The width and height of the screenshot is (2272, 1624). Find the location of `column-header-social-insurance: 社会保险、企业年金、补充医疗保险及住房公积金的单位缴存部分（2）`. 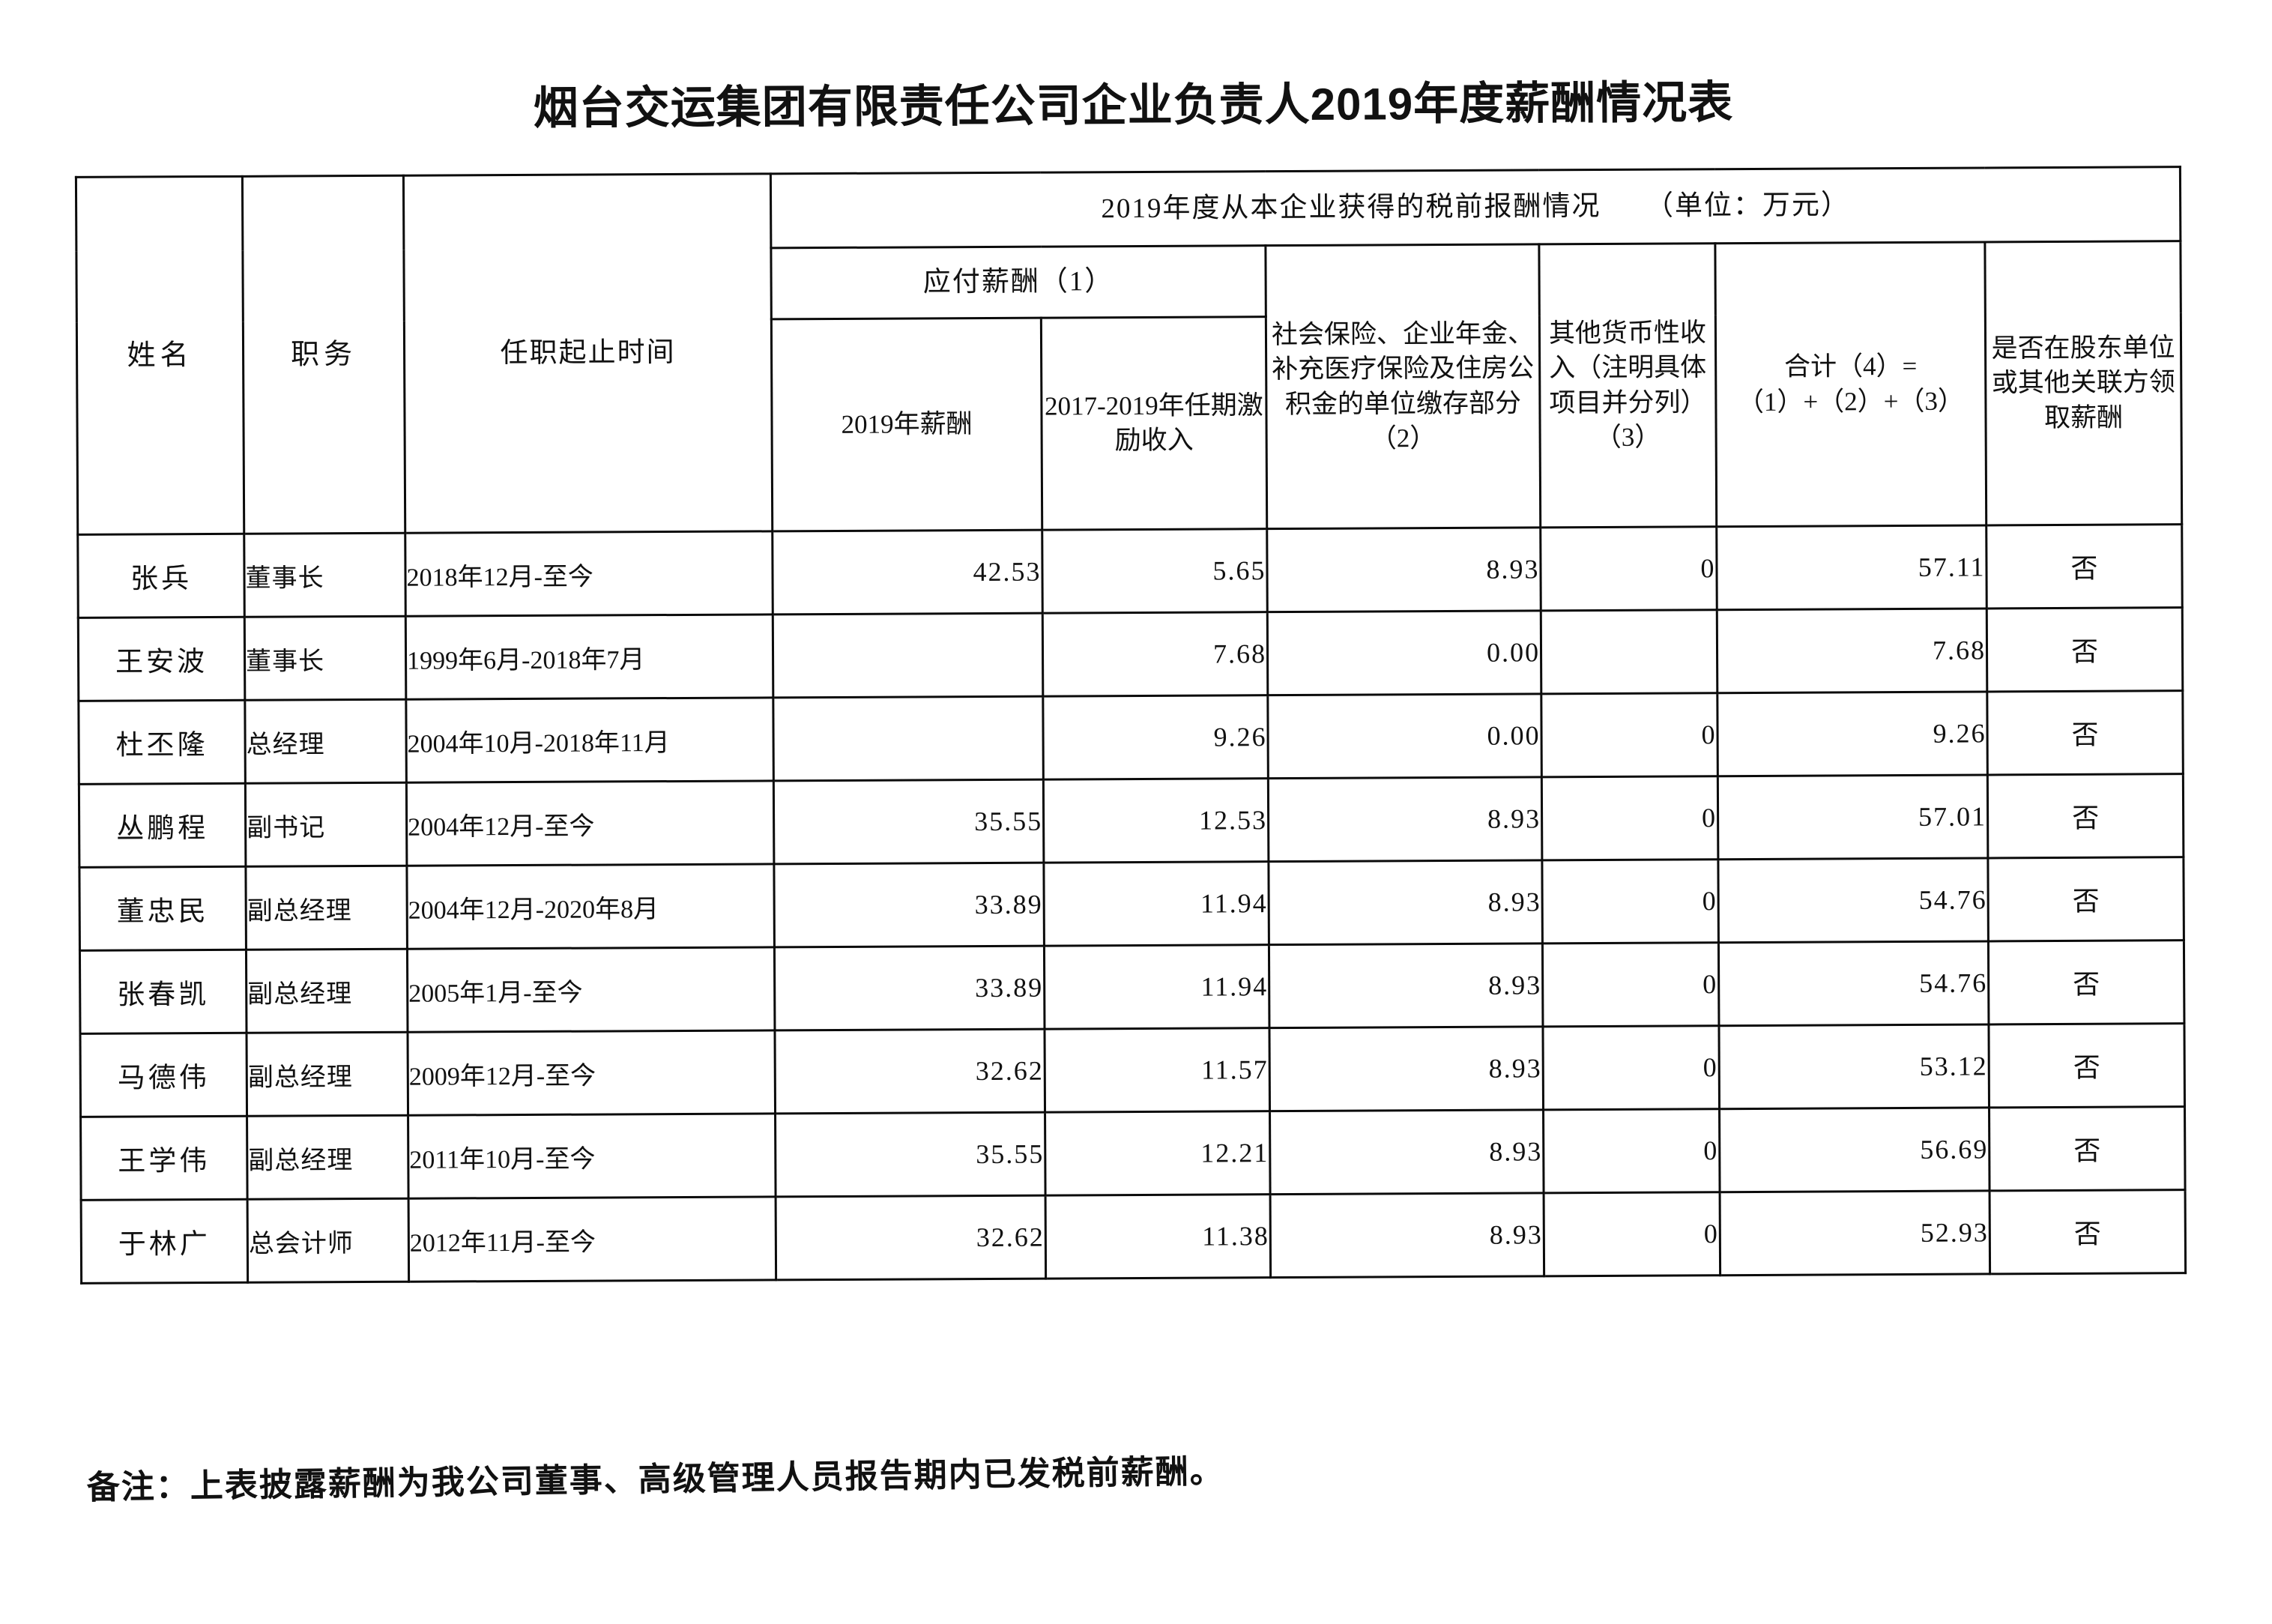

column-header-social-insurance: 社会保险、企业年金、补充医疗保险及住房公积金的单位缴存部分（2） is located at coordinates (1403, 386).